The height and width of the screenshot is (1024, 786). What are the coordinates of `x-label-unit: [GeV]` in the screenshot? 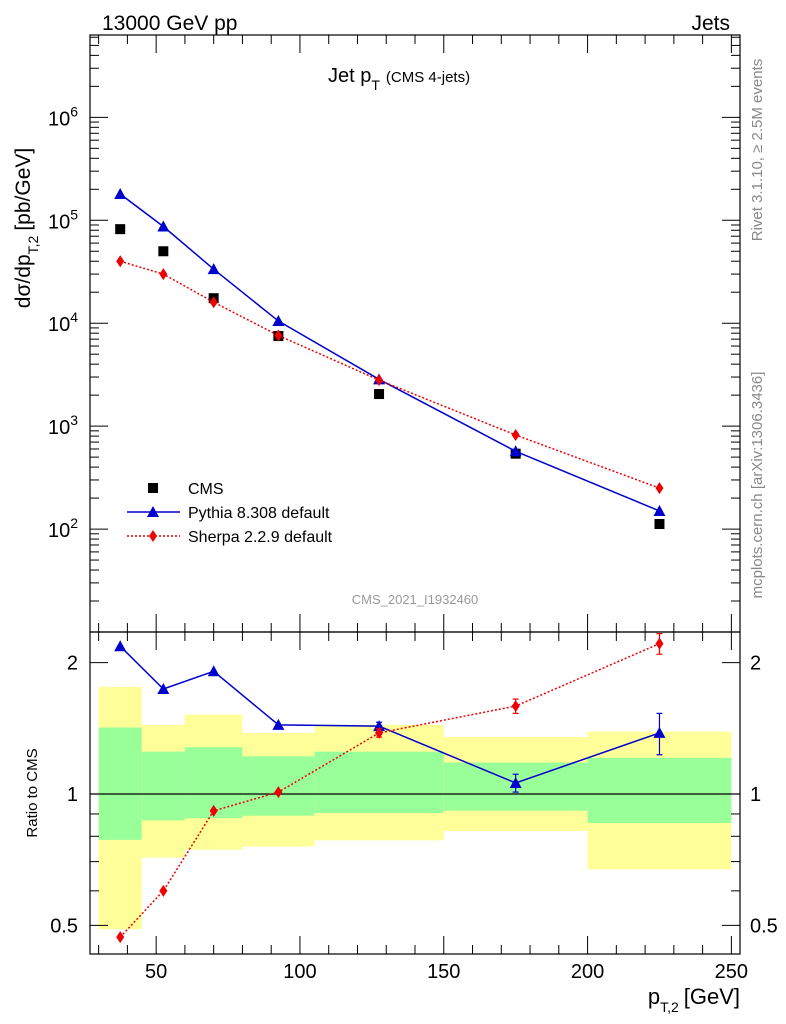 It's located at (712, 996).